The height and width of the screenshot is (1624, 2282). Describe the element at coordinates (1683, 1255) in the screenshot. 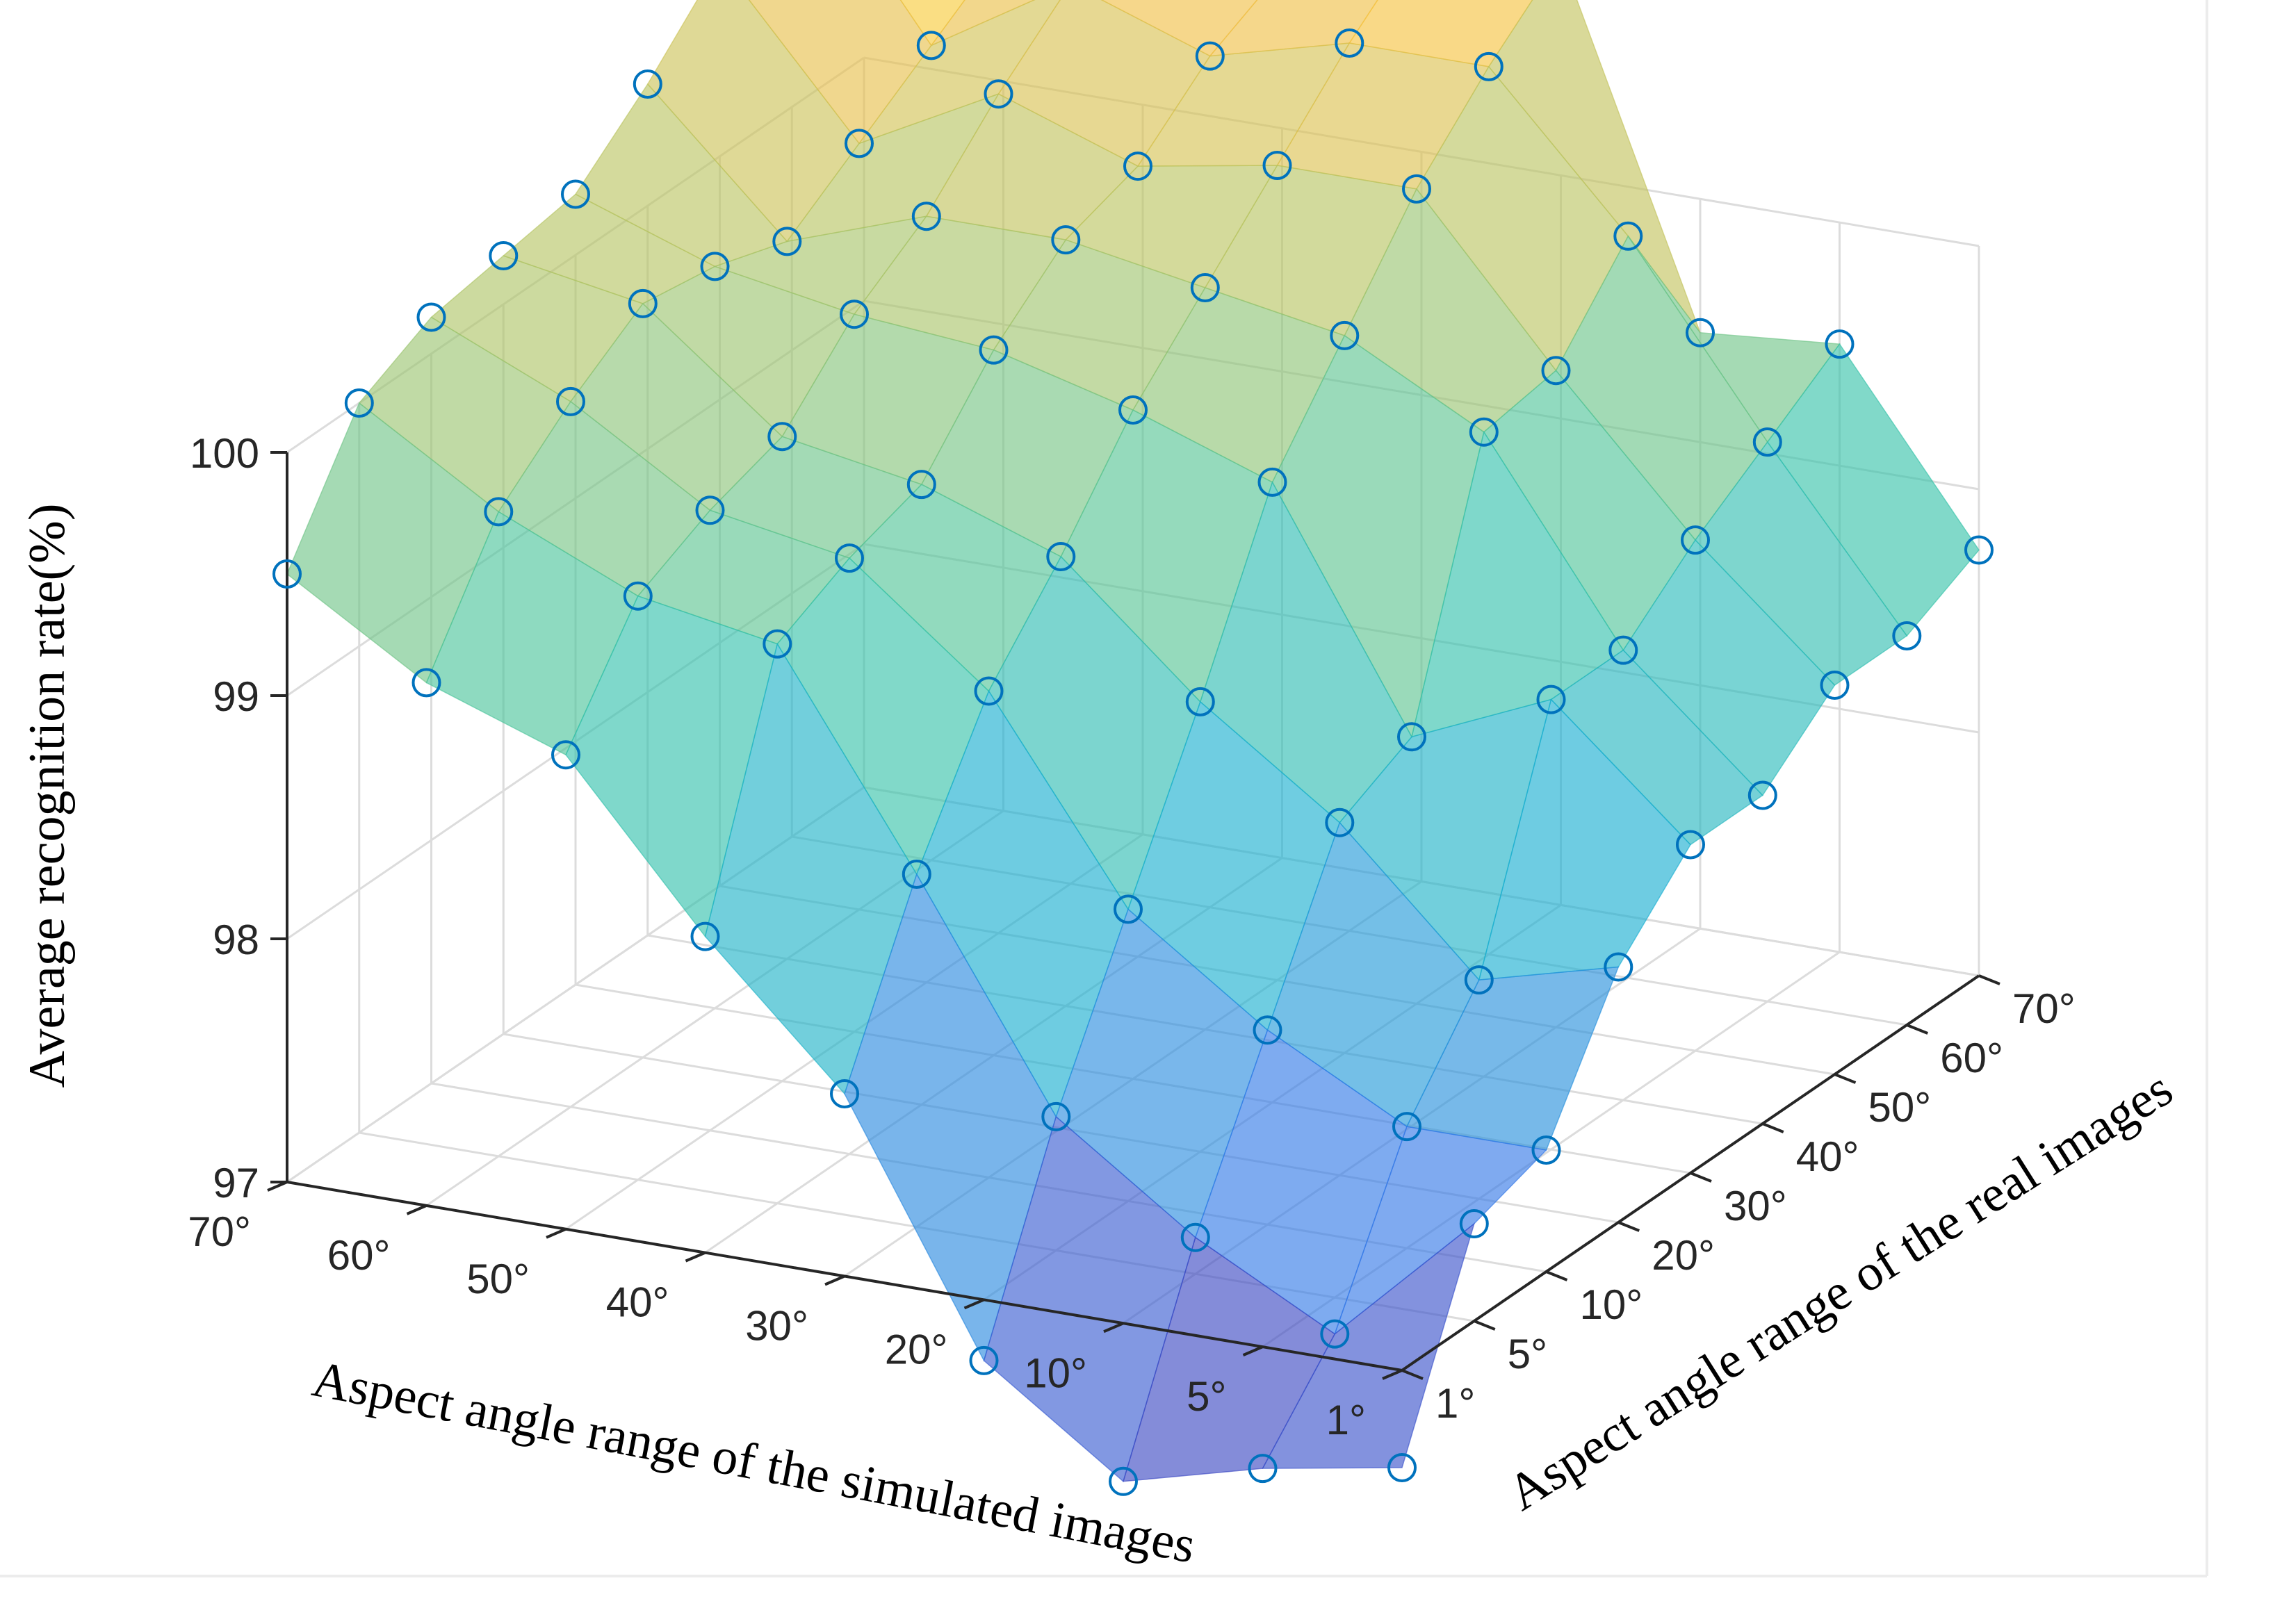

I see `y-tick-label: 20°` at that location.